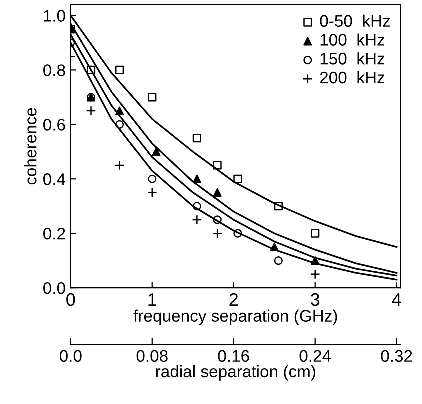 The width and height of the screenshot is (422, 404). Describe the element at coordinates (55, 180) in the screenshot. I see `y-tick-label: 0.4` at that location.